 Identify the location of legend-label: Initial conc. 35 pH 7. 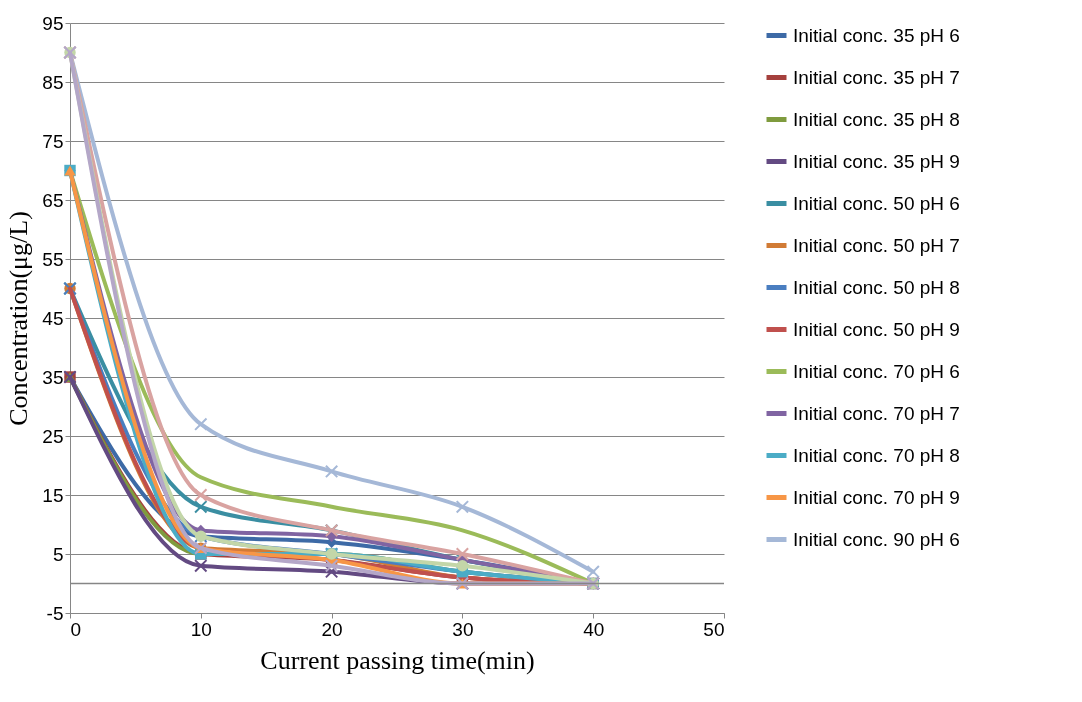
(876, 77).